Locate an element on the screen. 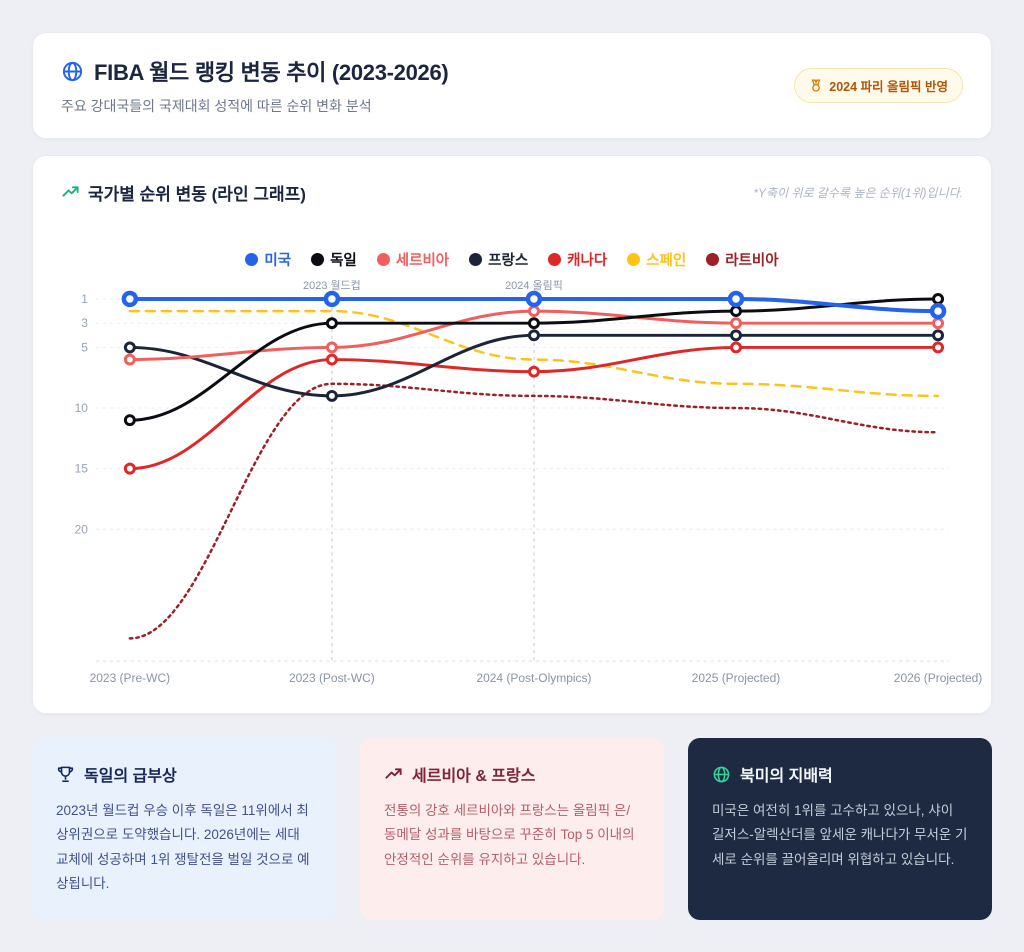 The height and width of the screenshot is (952, 1024). legend-label: 캐나다 is located at coordinates (587, 261).